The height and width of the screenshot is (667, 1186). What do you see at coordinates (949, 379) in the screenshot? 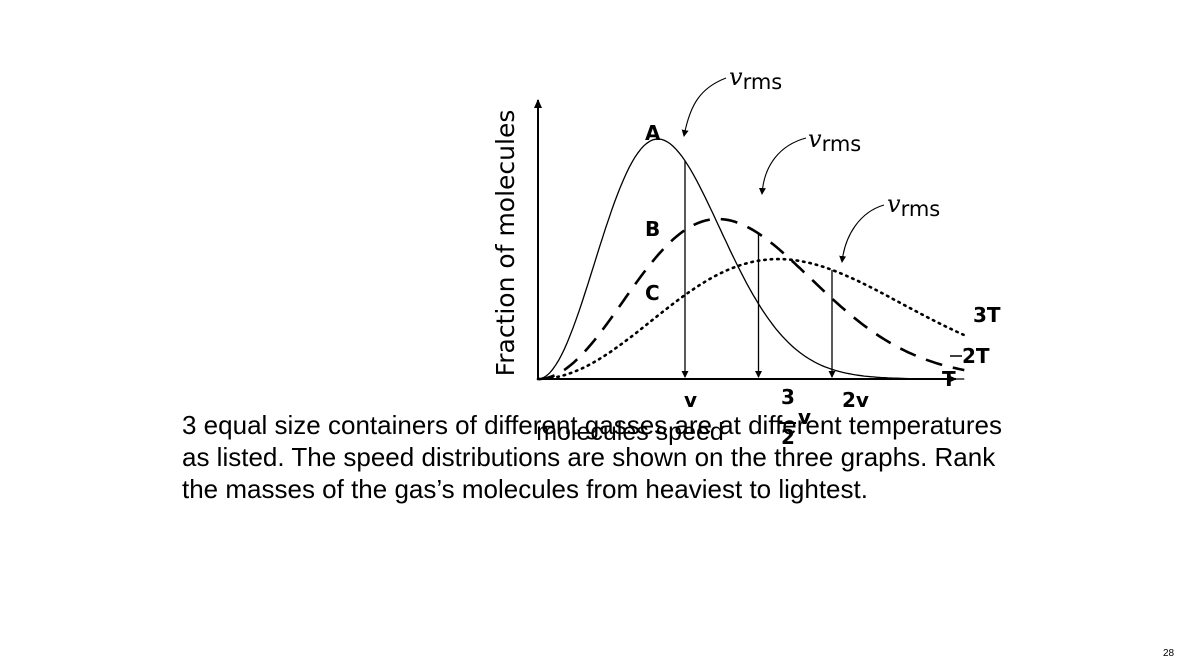
I see `series-label-T: T` at bounding box center [949, 379].